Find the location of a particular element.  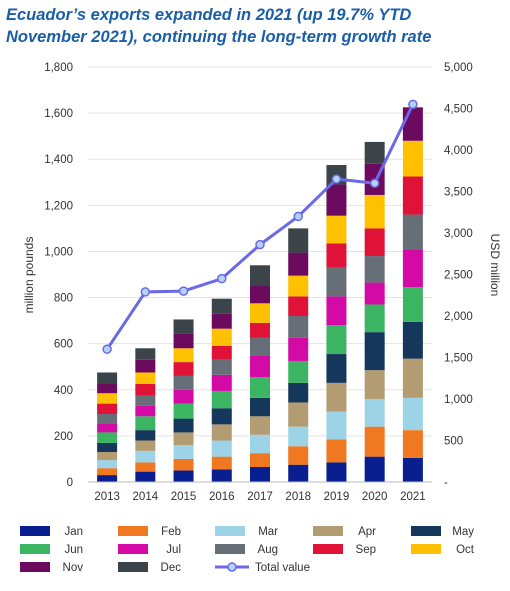

bar-segment-may-2021 is located at coordinates (412, 340).